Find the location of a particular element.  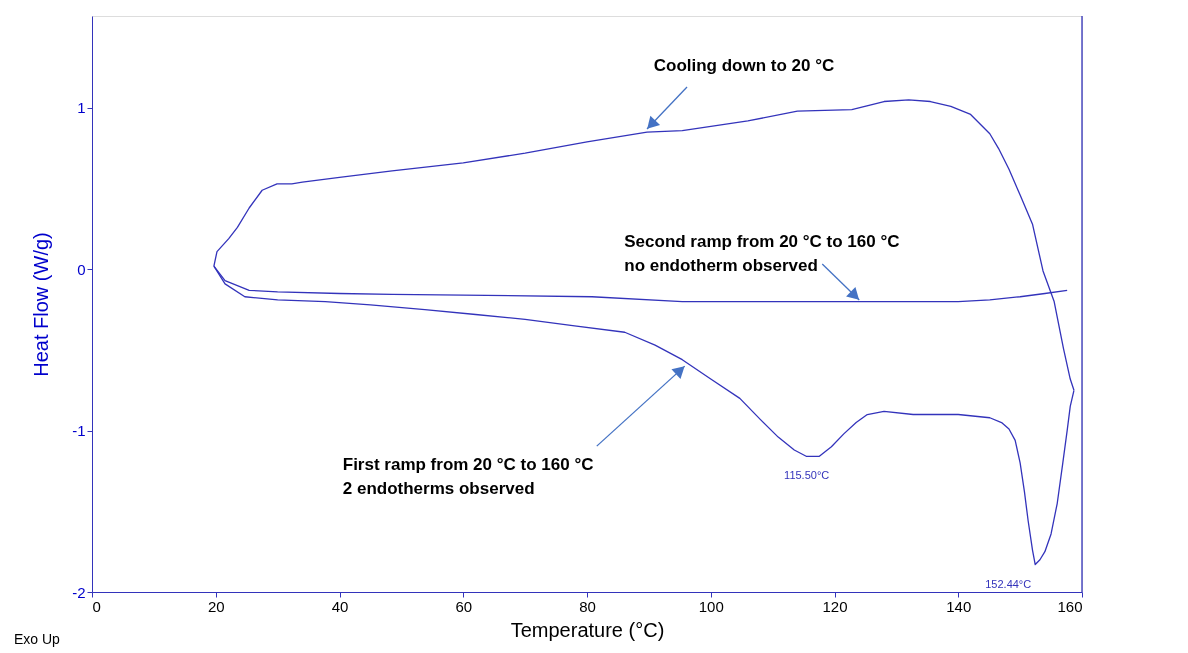

y-tick-label: -2 is located at coordinates (79, 592).